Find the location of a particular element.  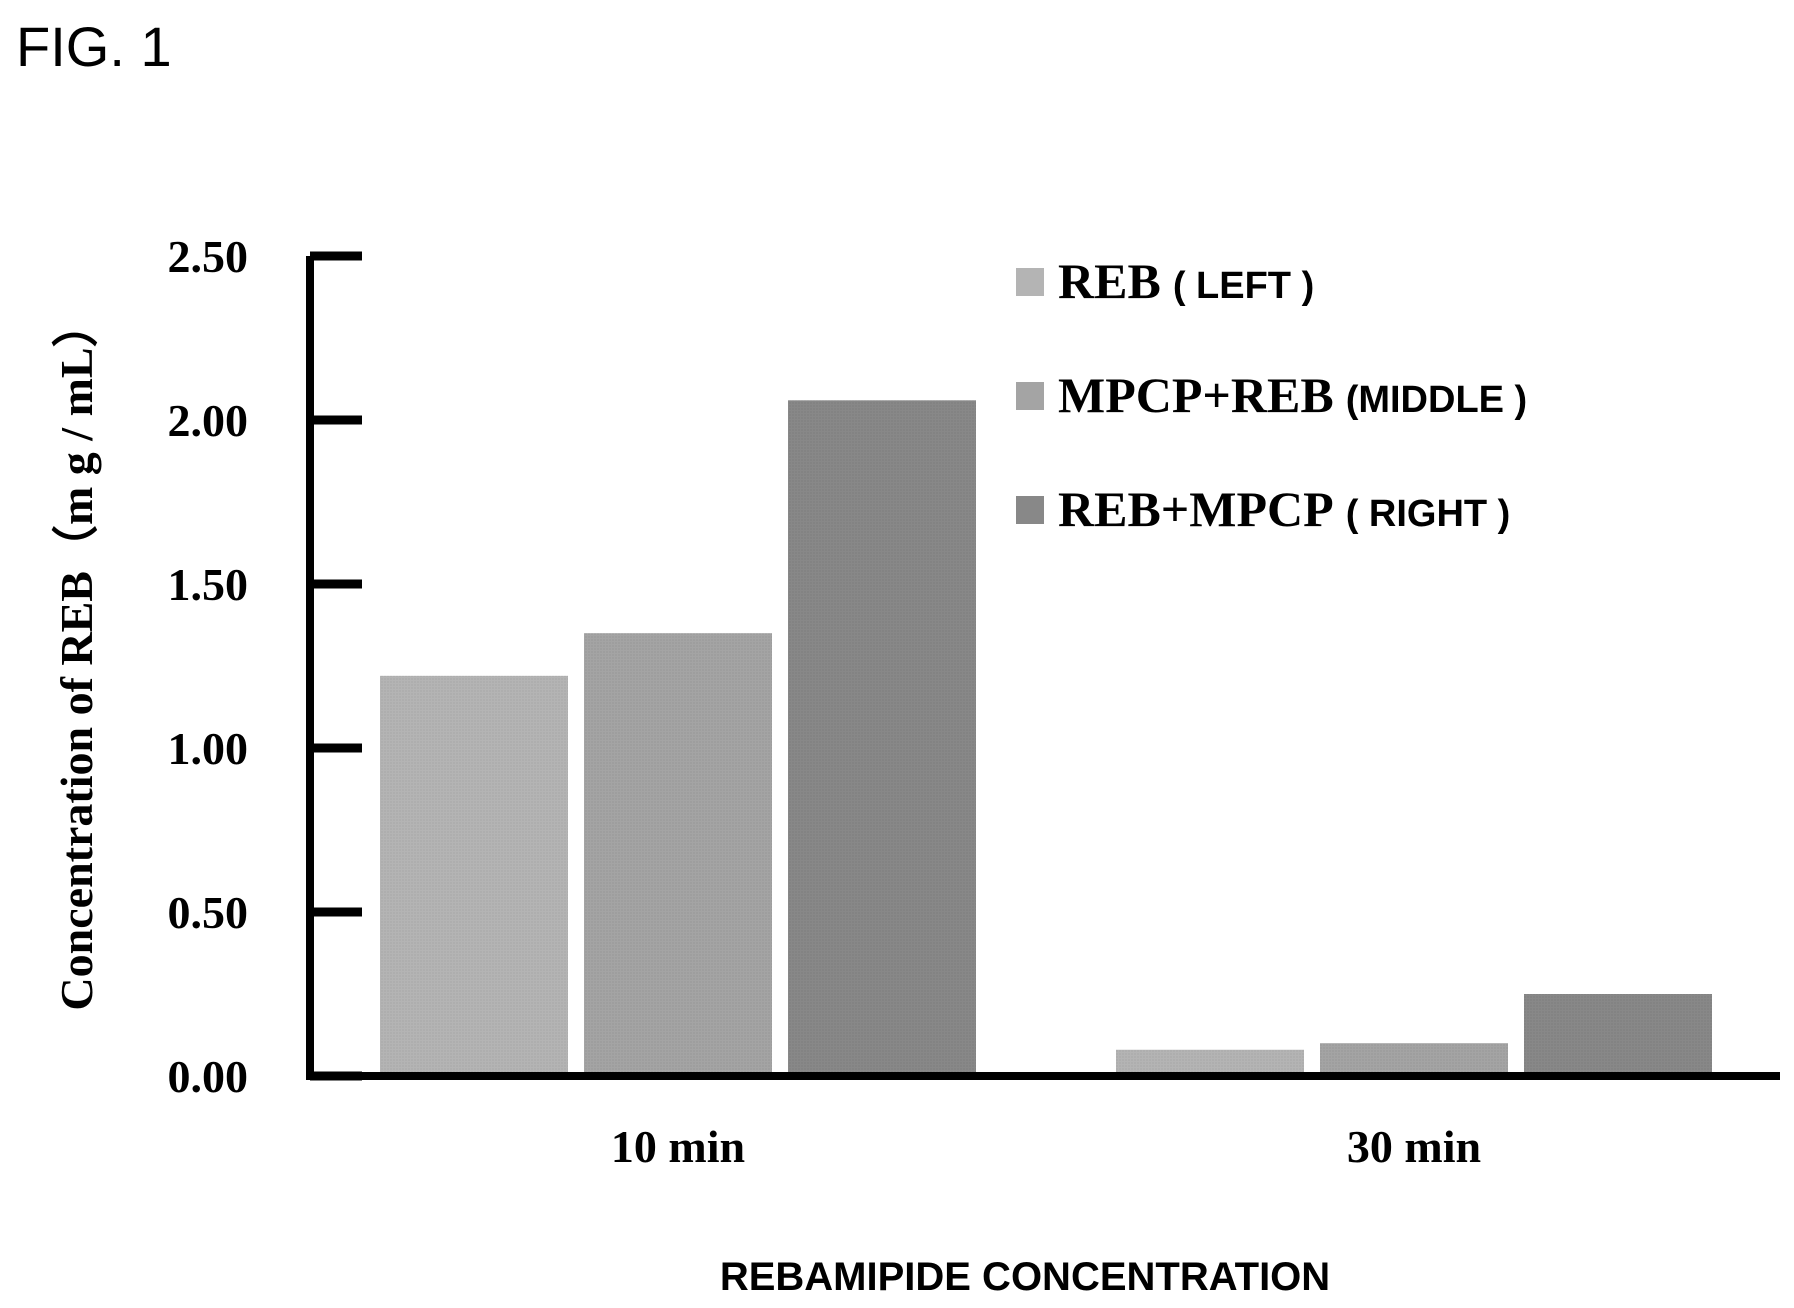

legend-series-position: ( LEFT ) is located at coordinates (1243, 286).